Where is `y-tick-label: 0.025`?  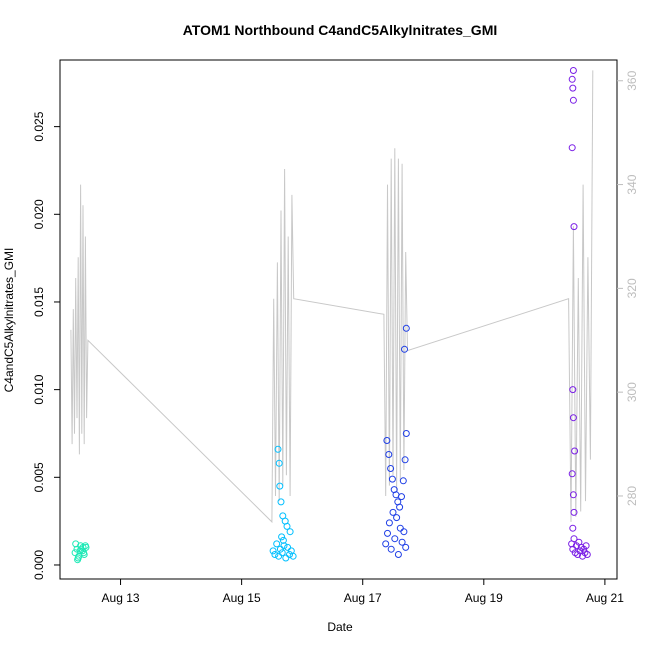
y-tick-label: 0.025 is located at coordinates (39, 126).